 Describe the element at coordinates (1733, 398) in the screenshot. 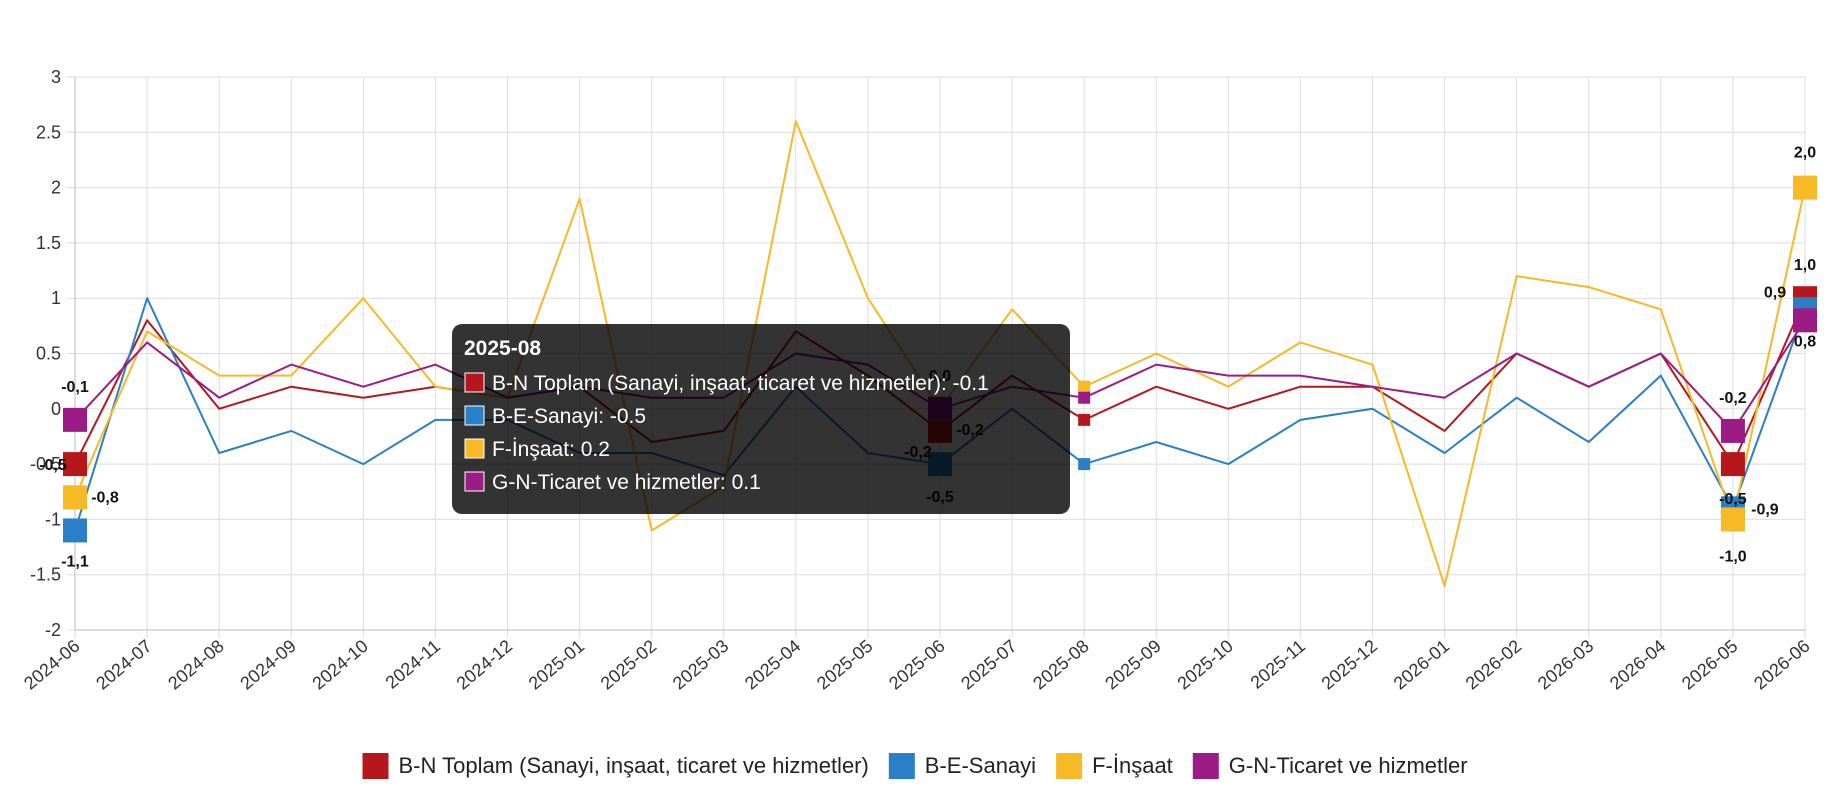

I see `data-label: -0,2` at that location.